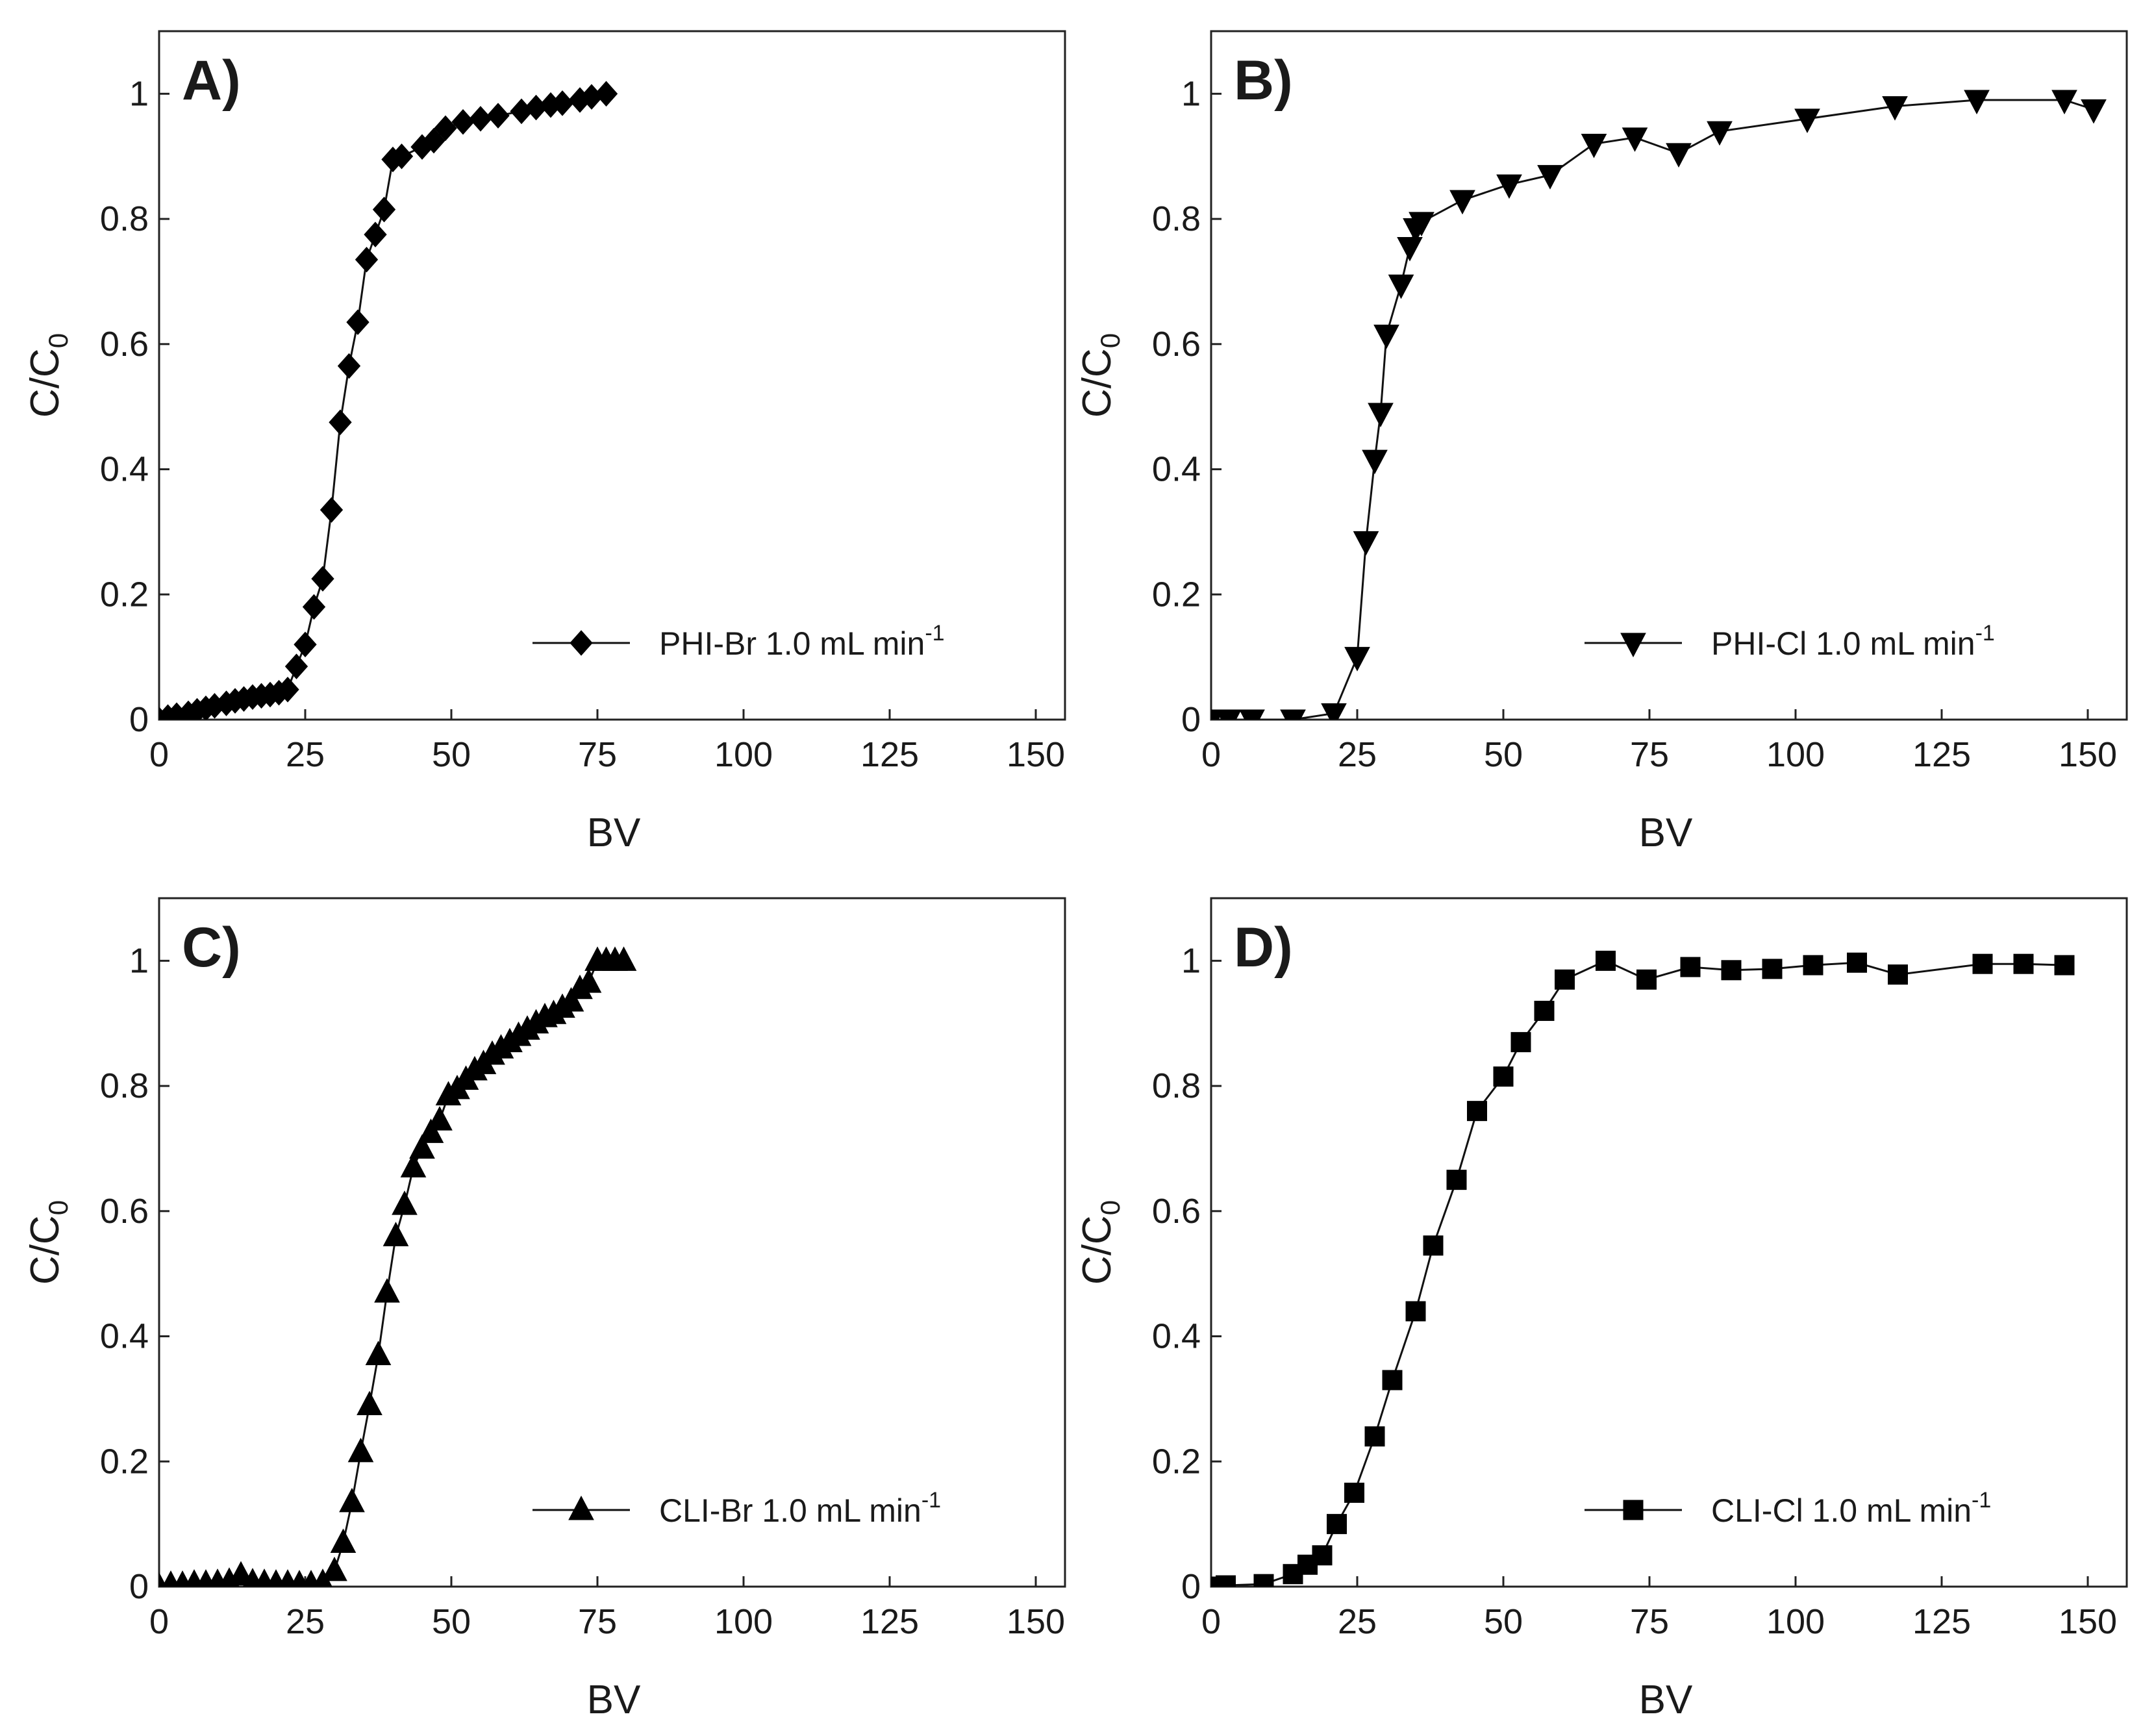  What do you see at coordinates (614, 1700) in the screenshot?
I see `x-axis-title: BV` at bounding box center [614, 1700].